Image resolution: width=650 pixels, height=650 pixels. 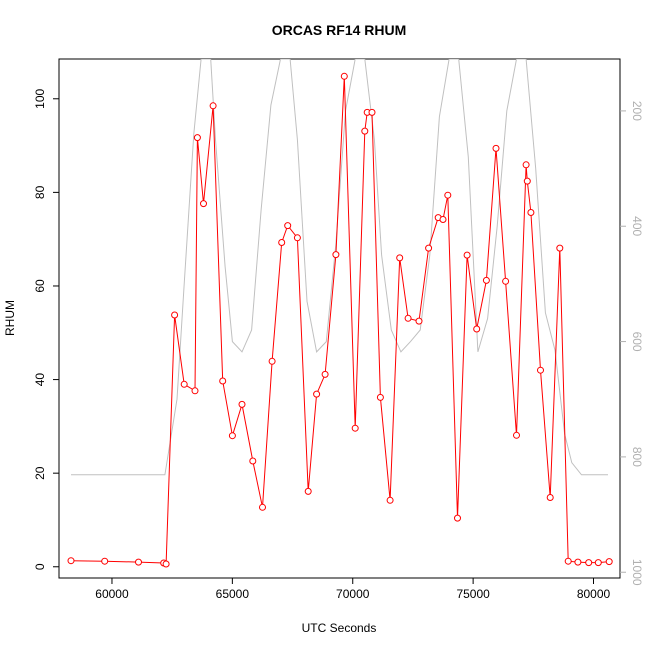 I want to click on right-y-axis: 200 400 600 800 1000, so click(x=632, y=343).